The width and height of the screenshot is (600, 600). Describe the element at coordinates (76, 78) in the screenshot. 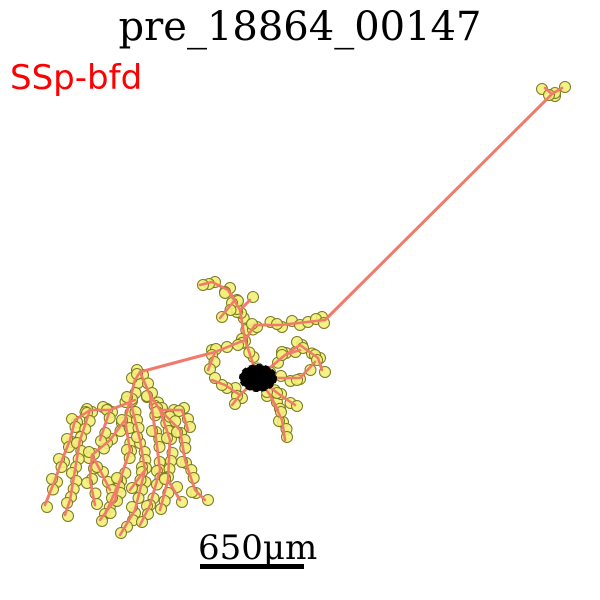

I see `brain-region-label: SSp-bfd` at that location.